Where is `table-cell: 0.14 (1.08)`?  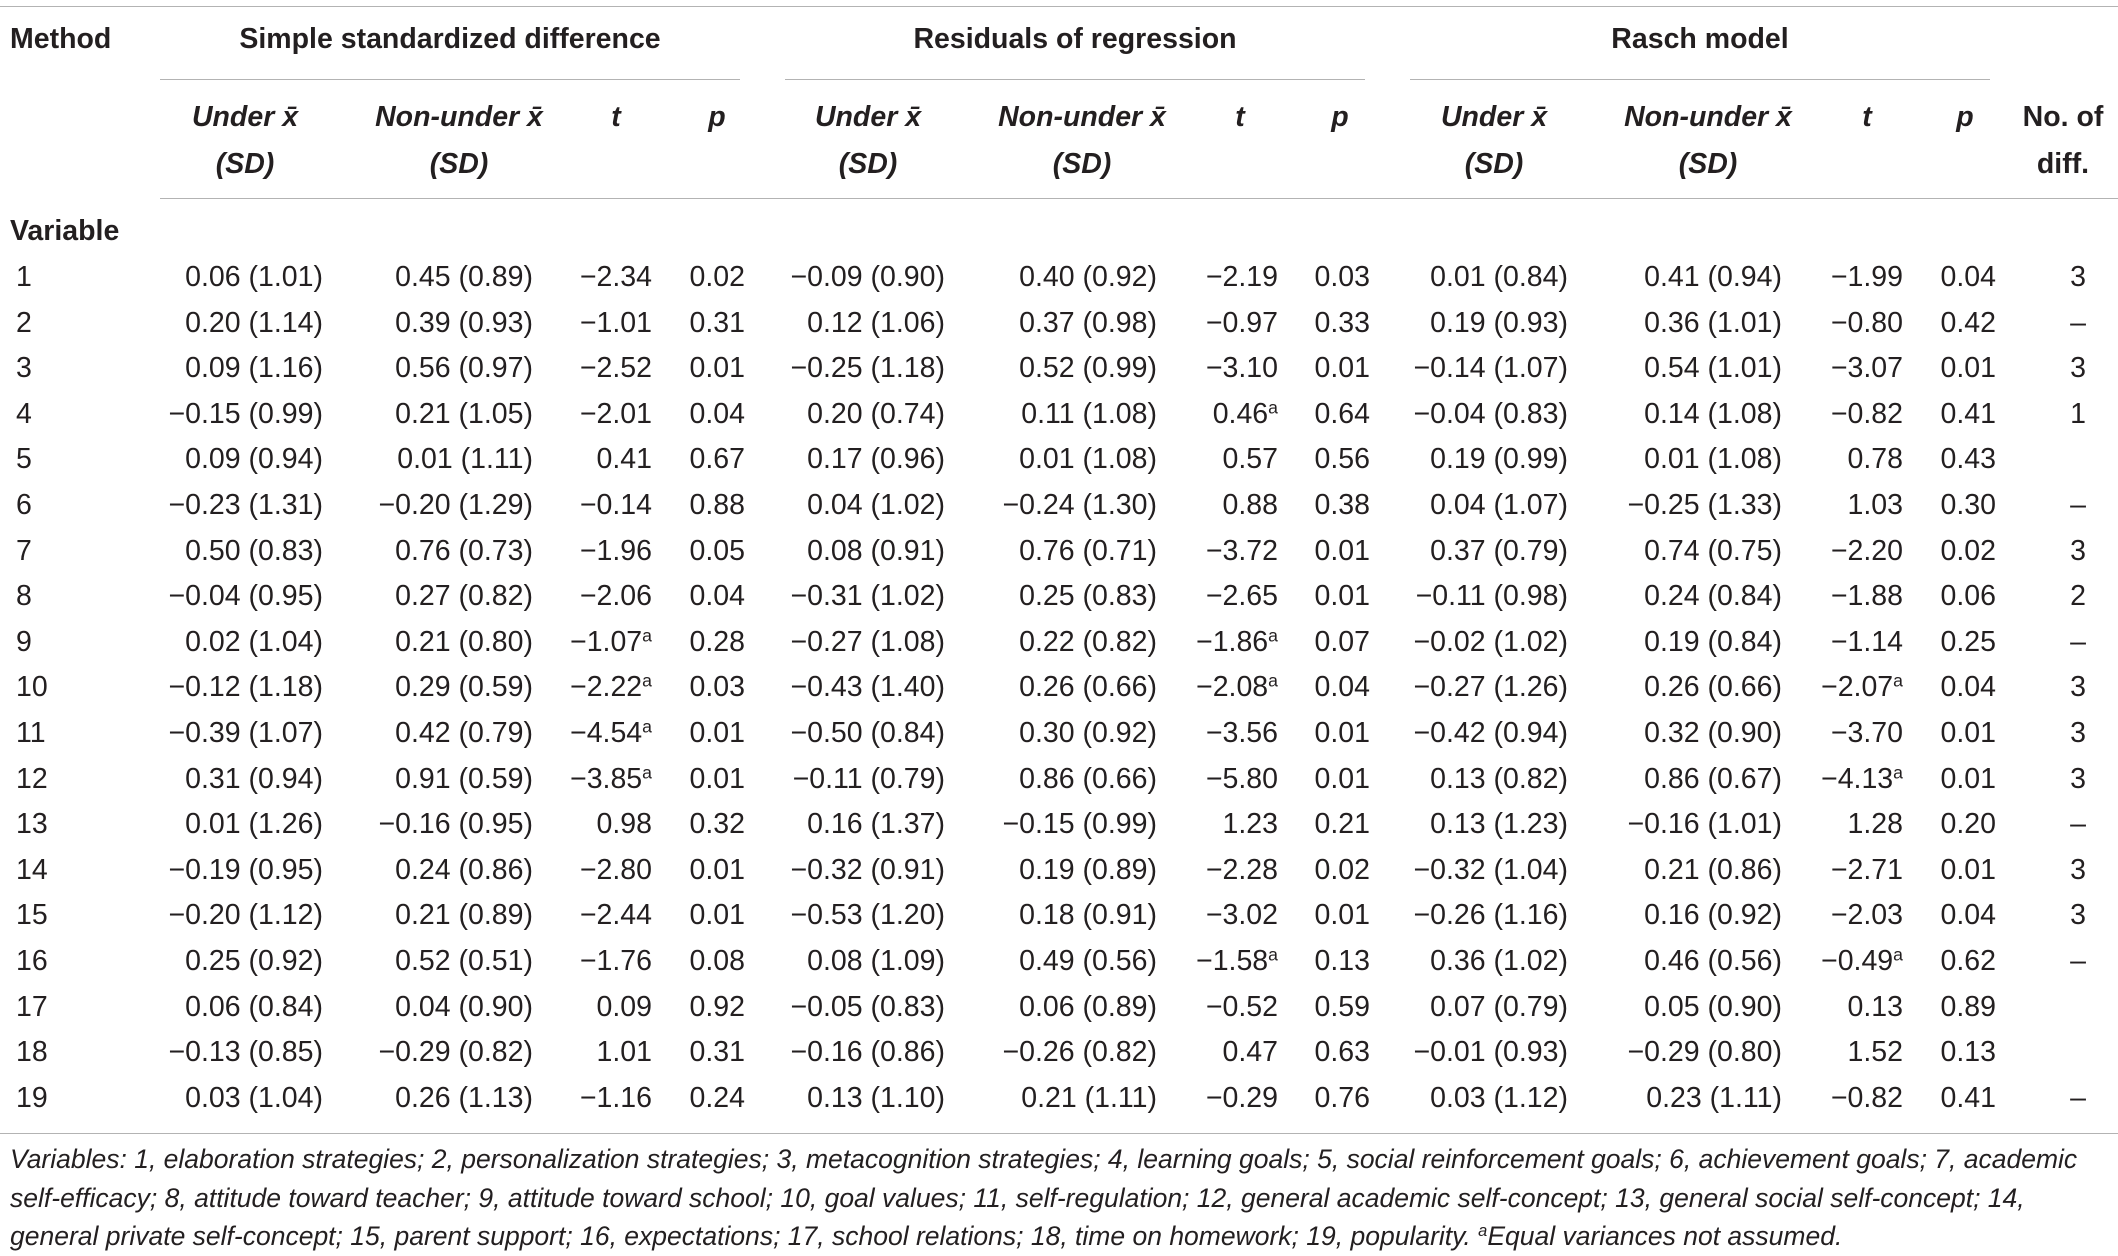
table-cell: 0.14 (1.08) is located at coordinates (1713, 414).